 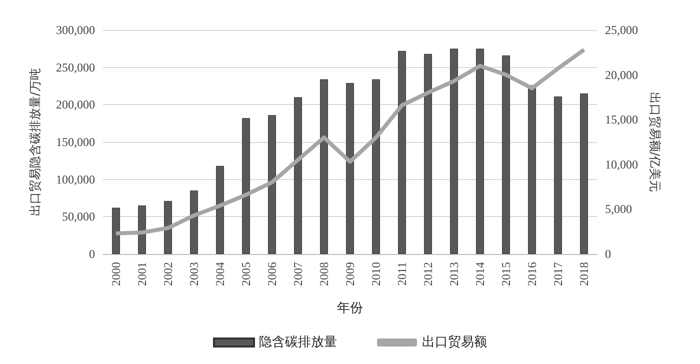 I want to click on x-tick-label: 2000, so click(x=116, y=274).